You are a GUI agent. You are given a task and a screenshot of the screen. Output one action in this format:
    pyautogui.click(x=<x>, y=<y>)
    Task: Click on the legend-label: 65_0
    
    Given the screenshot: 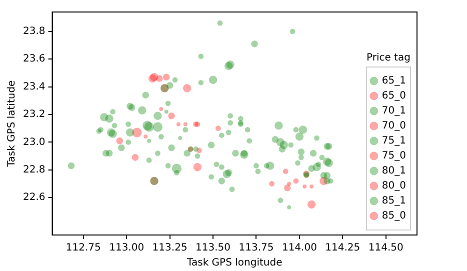 What is the action you would take?
    pyautogui.click(x=394, y=96)
    